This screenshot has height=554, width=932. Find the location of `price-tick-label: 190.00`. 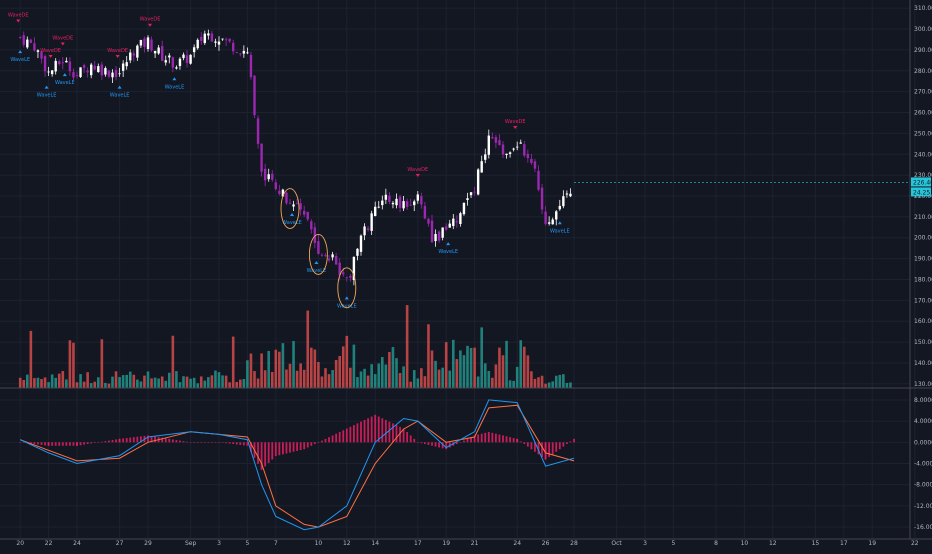

price-tick-label: 190.00 is located at coordinates (923, 259).